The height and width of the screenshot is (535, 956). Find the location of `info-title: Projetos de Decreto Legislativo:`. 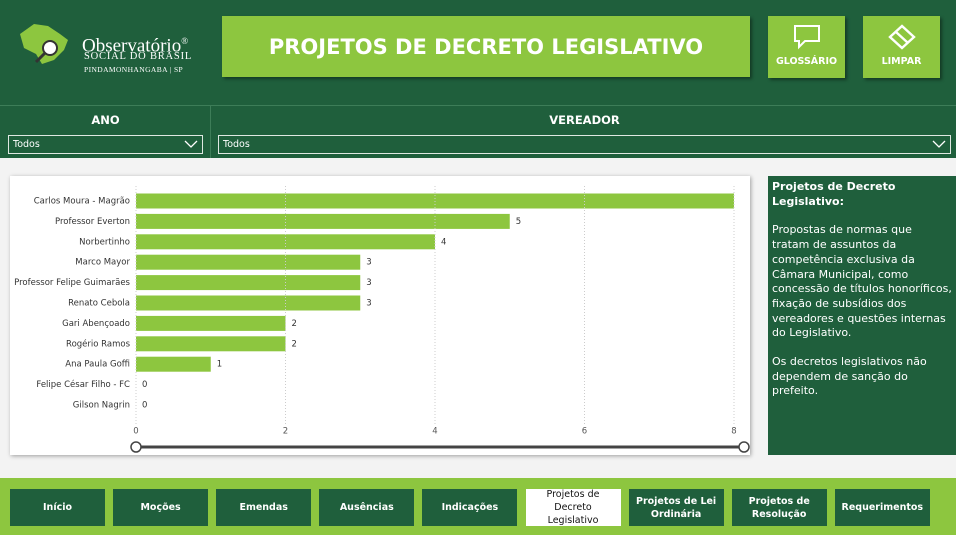

info-title: Projetos de Decreto Legislativo: is located at coordinates (834, 194).